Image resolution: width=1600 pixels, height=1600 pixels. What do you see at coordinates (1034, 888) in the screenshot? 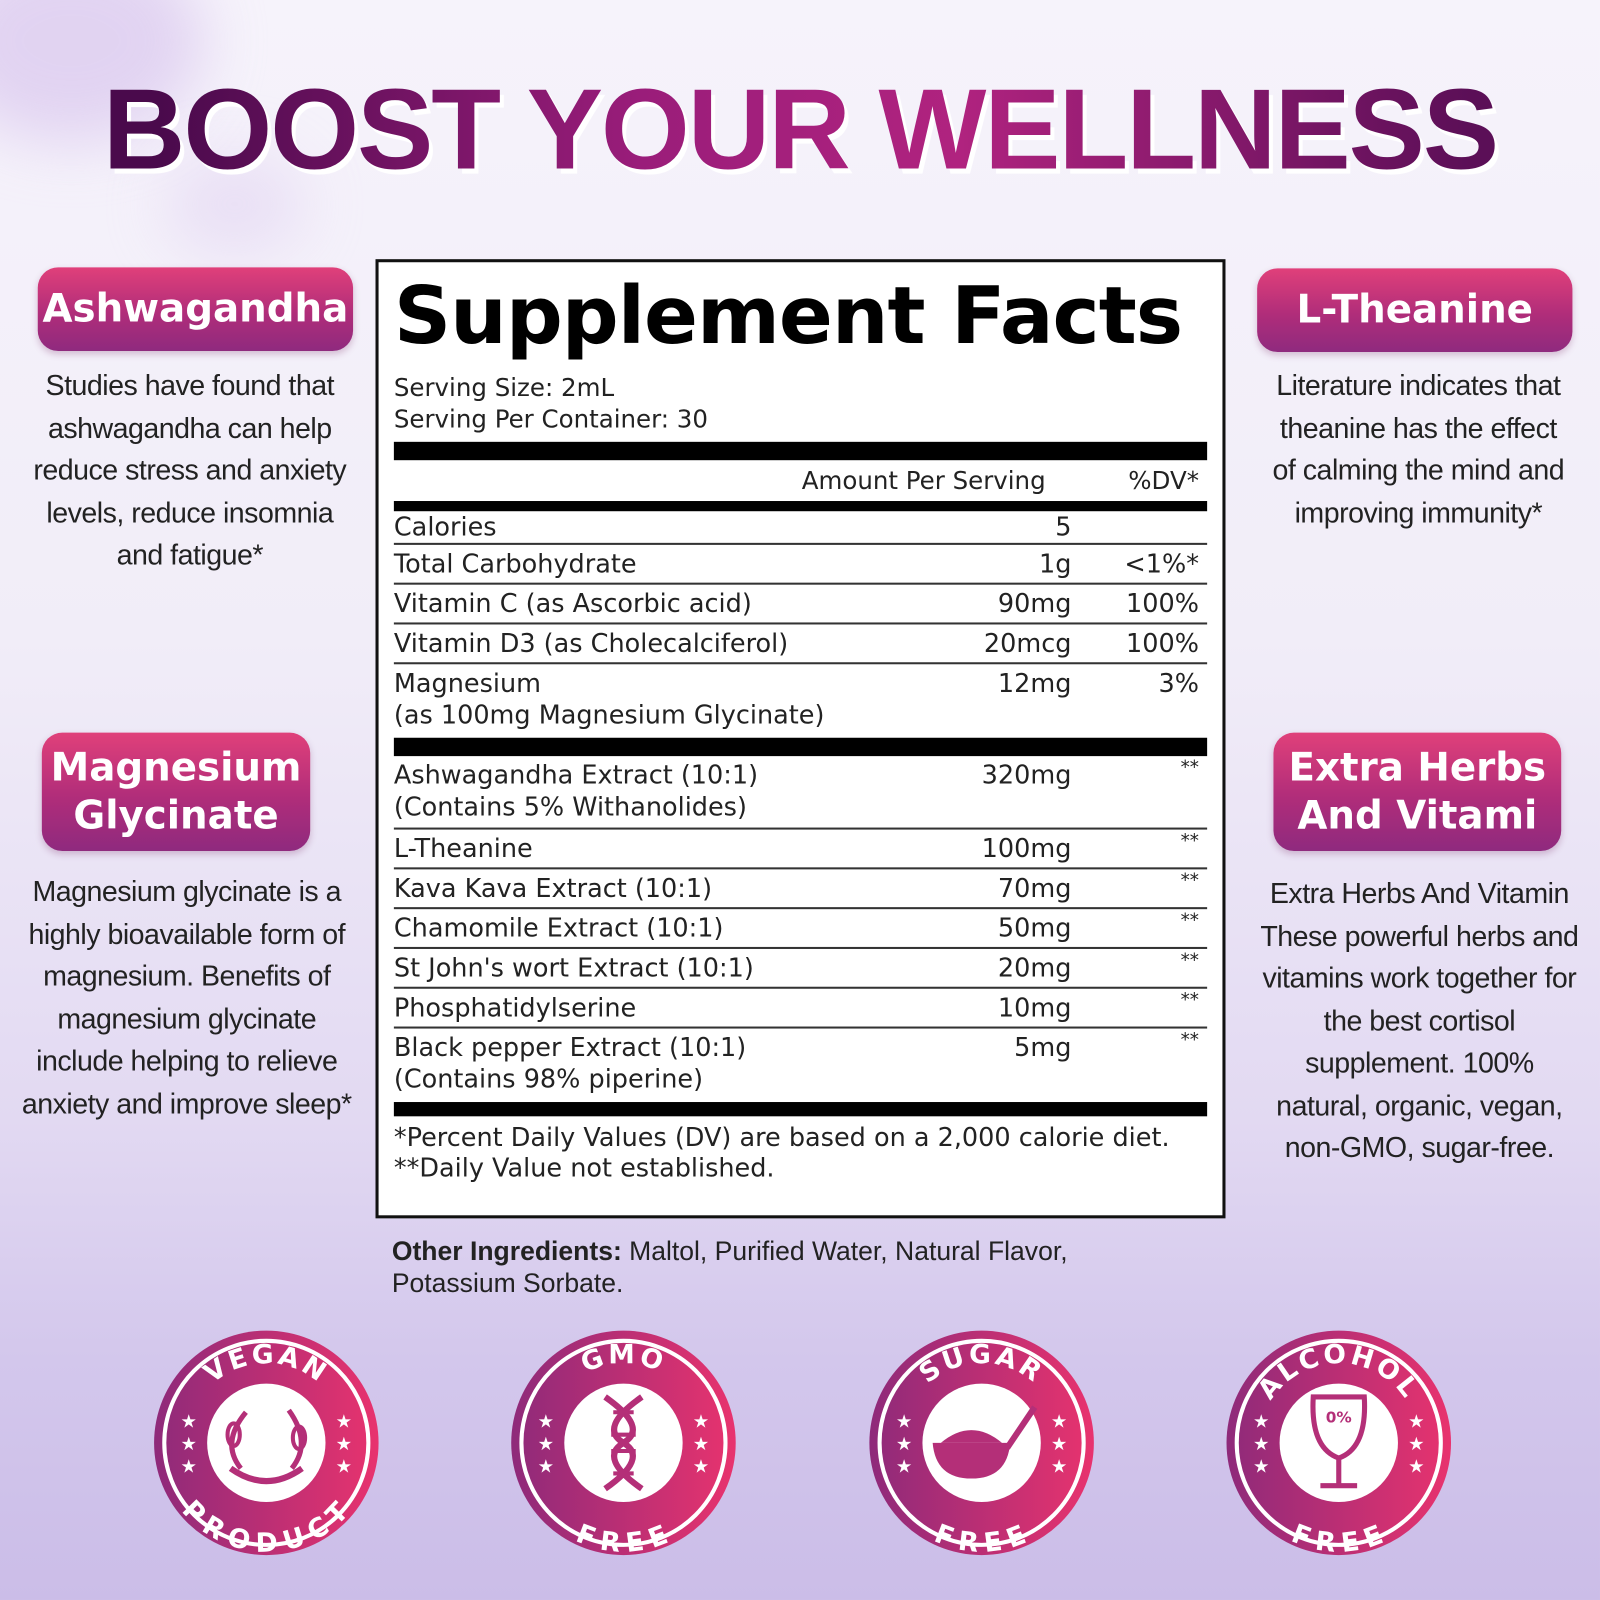
I see `row-amount: 70mg` at bounding box center [1034, 888].